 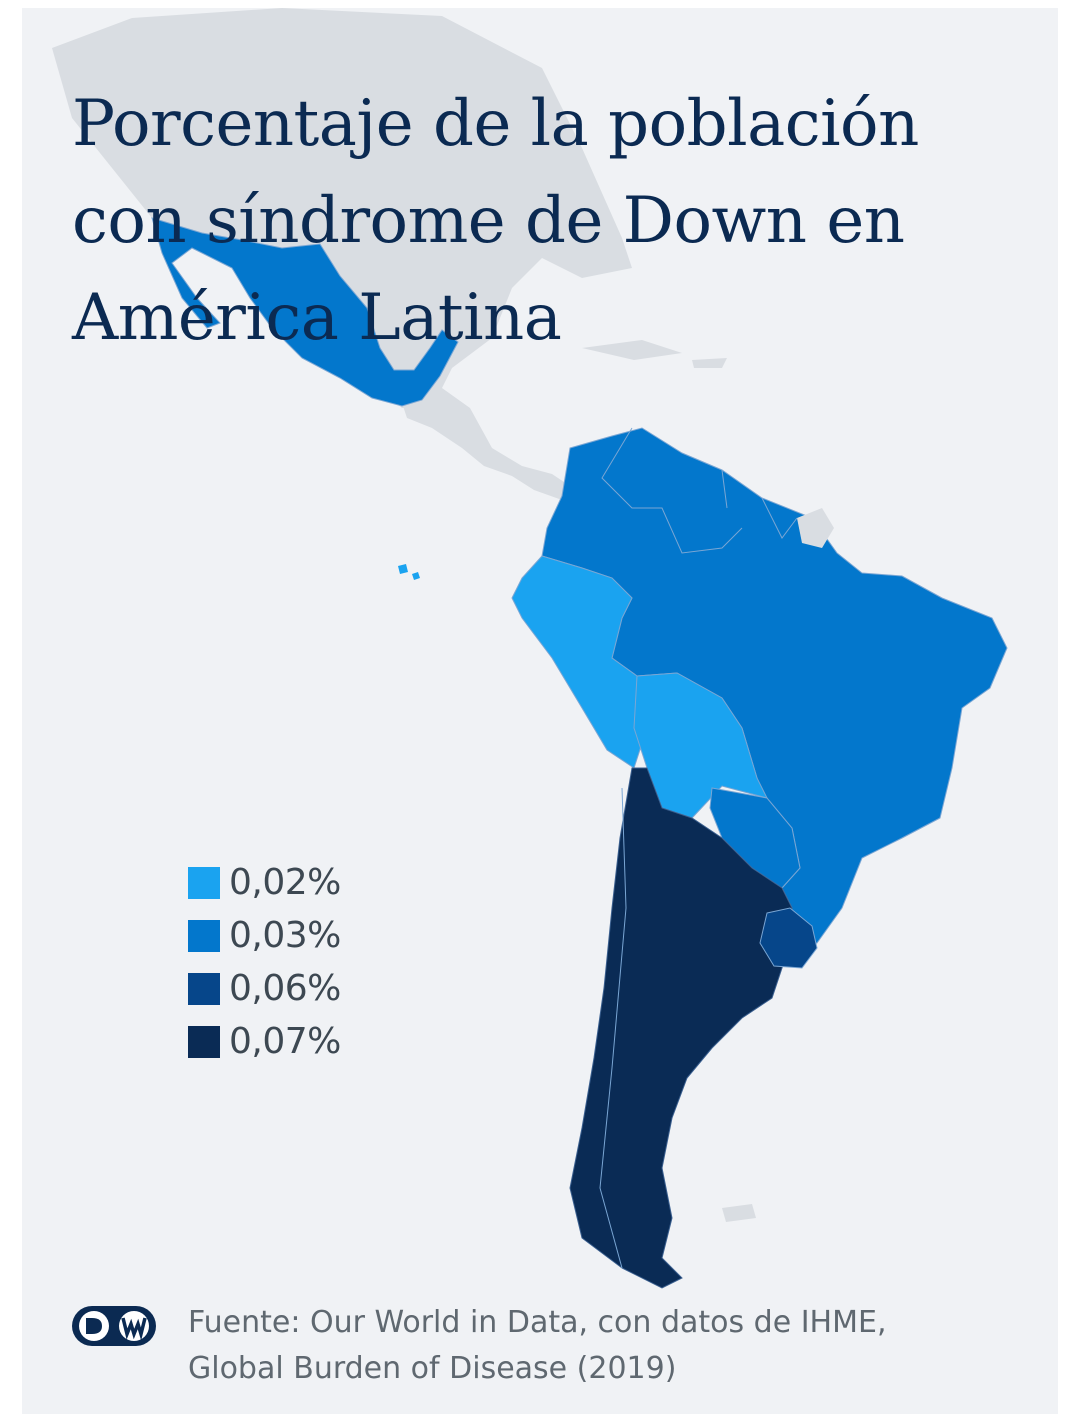 What do you see at coordinates (305, 312) in the screenshot?
I see `region-mexico` at bounding box center [305, 312].